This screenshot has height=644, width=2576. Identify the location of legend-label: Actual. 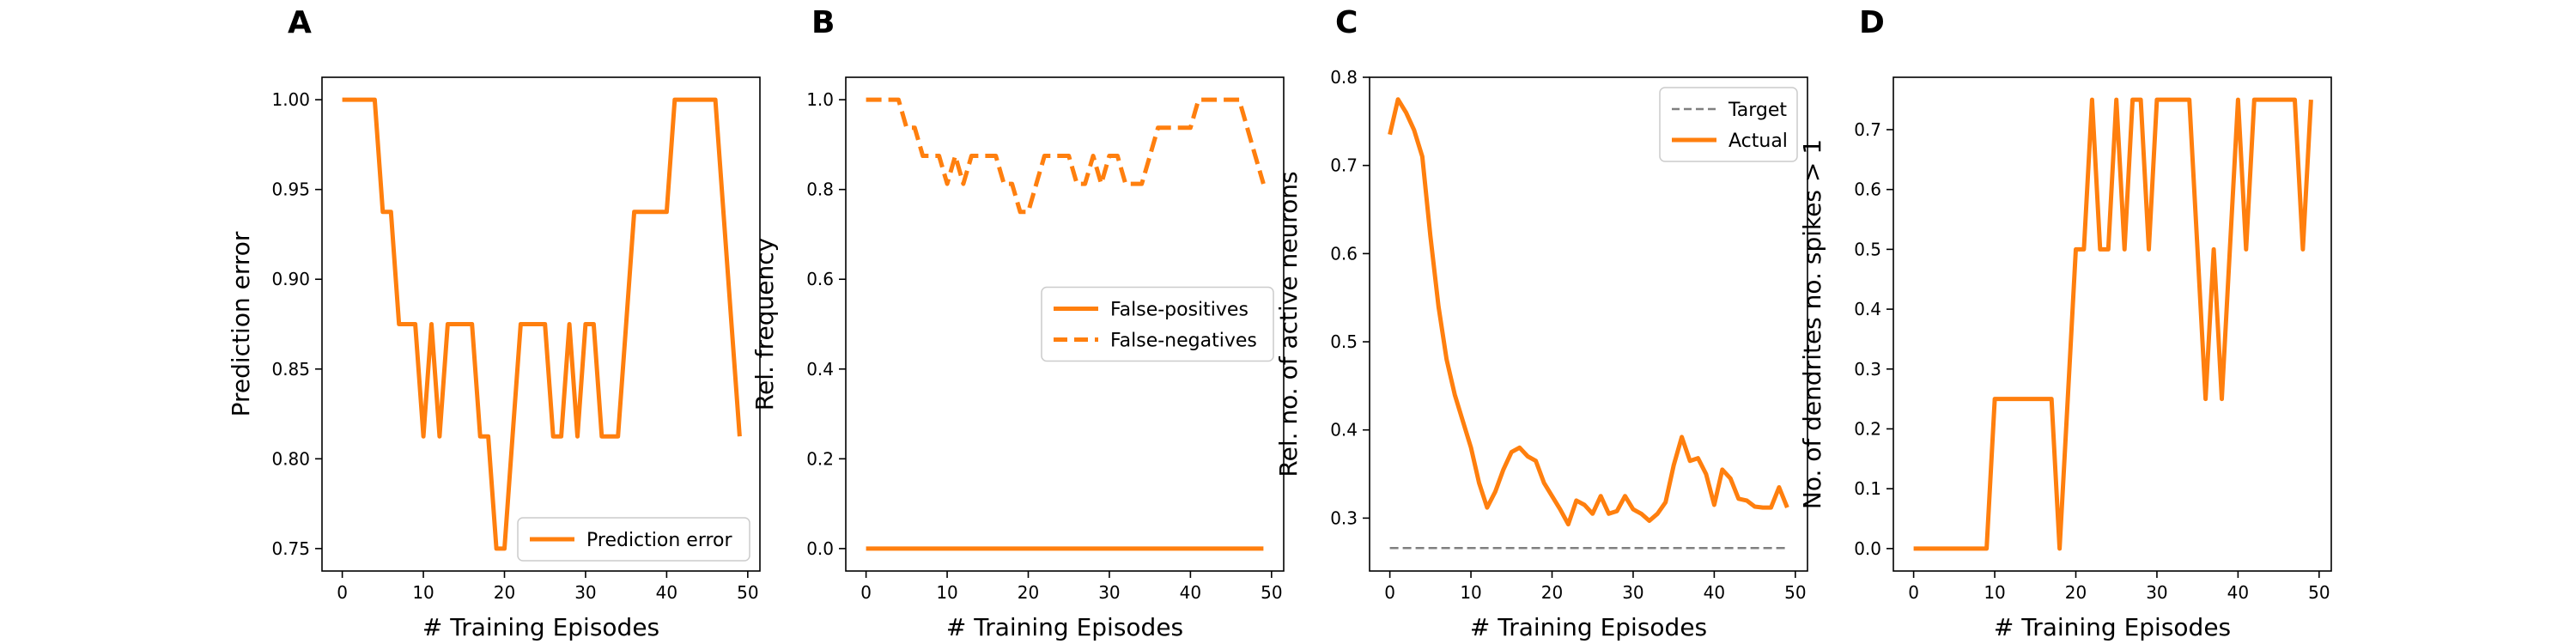
(1758, 142).